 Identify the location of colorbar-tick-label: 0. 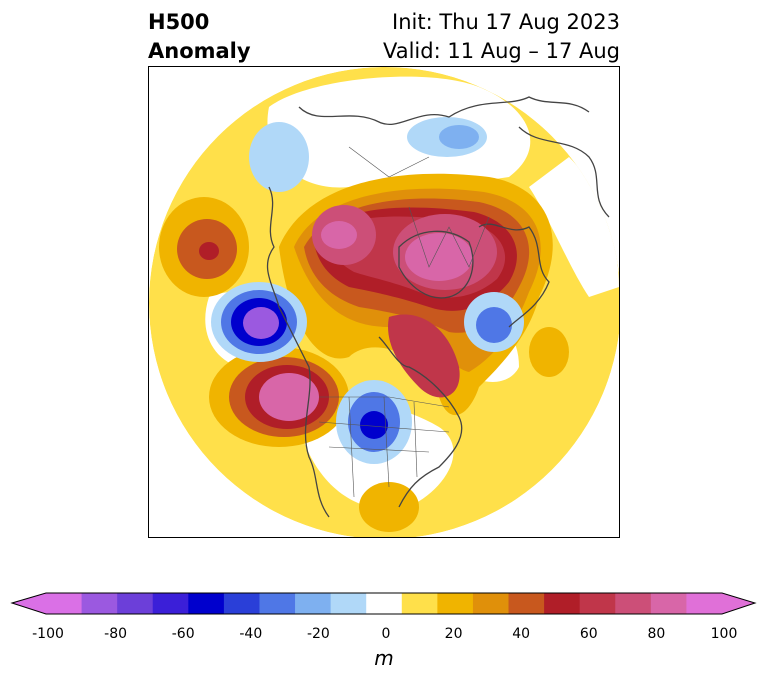
(386, 634).